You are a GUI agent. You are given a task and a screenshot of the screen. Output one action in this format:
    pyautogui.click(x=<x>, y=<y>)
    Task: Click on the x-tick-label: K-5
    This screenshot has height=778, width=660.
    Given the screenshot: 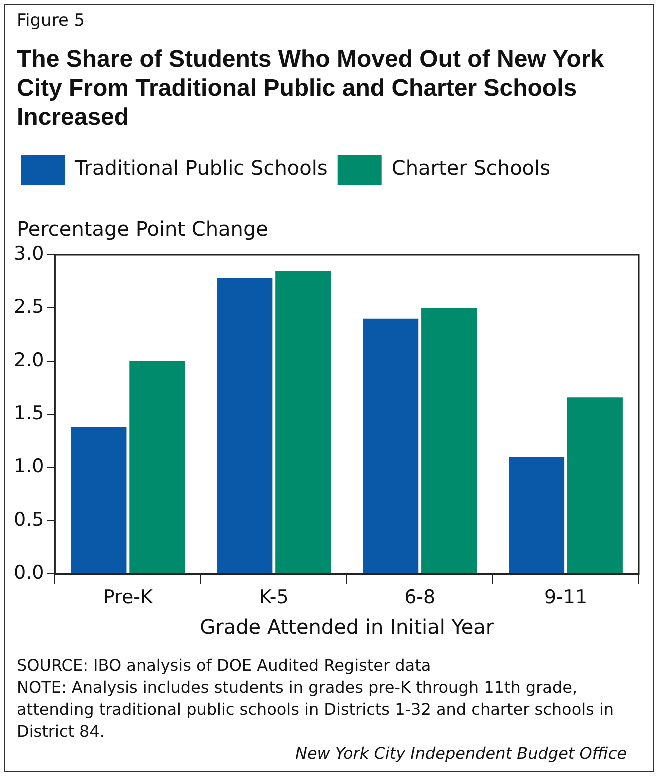 What is the action you would take?
    pyautogui.click(x=274, y=597)
    